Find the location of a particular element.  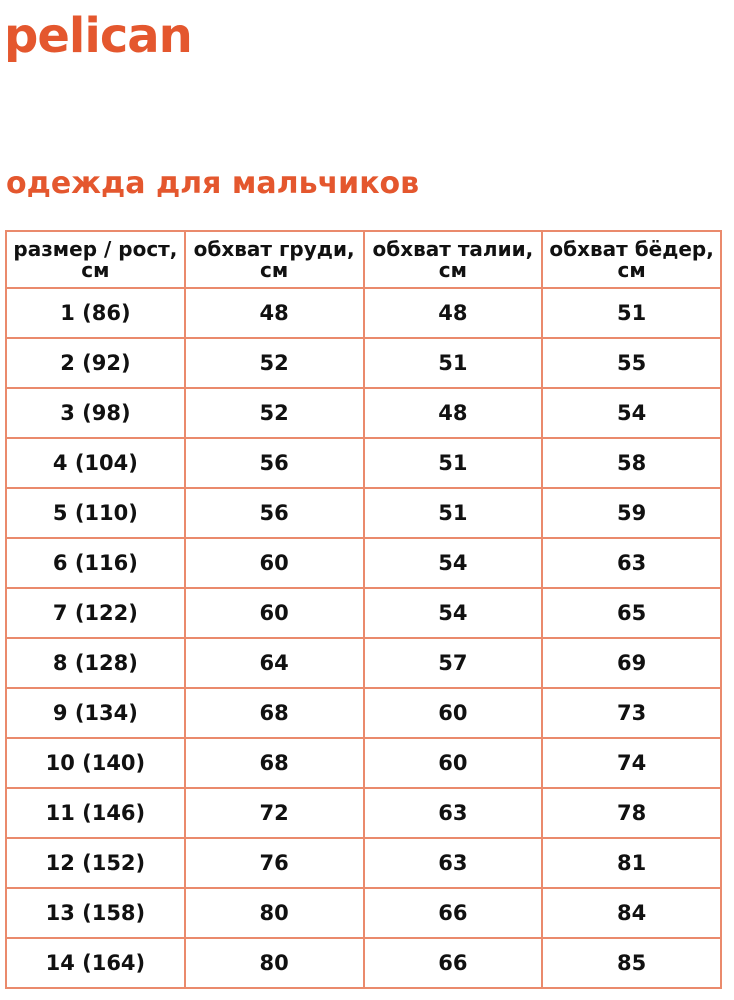

table-row: 7 (122) 60 54 65 is located at coordinates (363, 613).